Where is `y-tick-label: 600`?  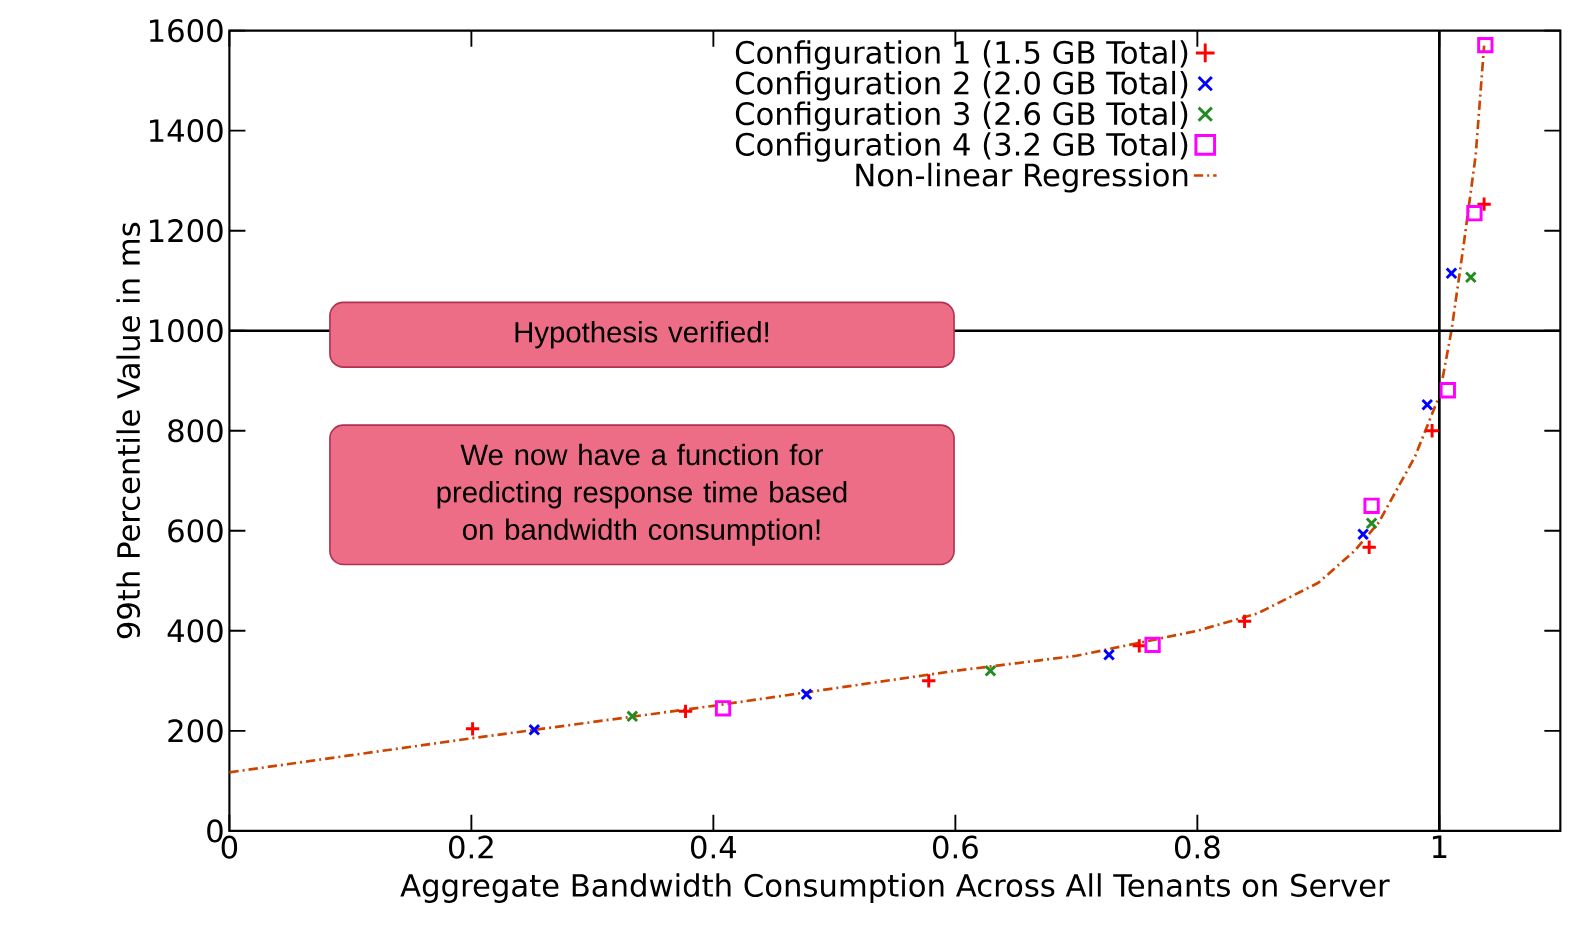 y-tick-label: 600 is located at coordinates (195, 531).